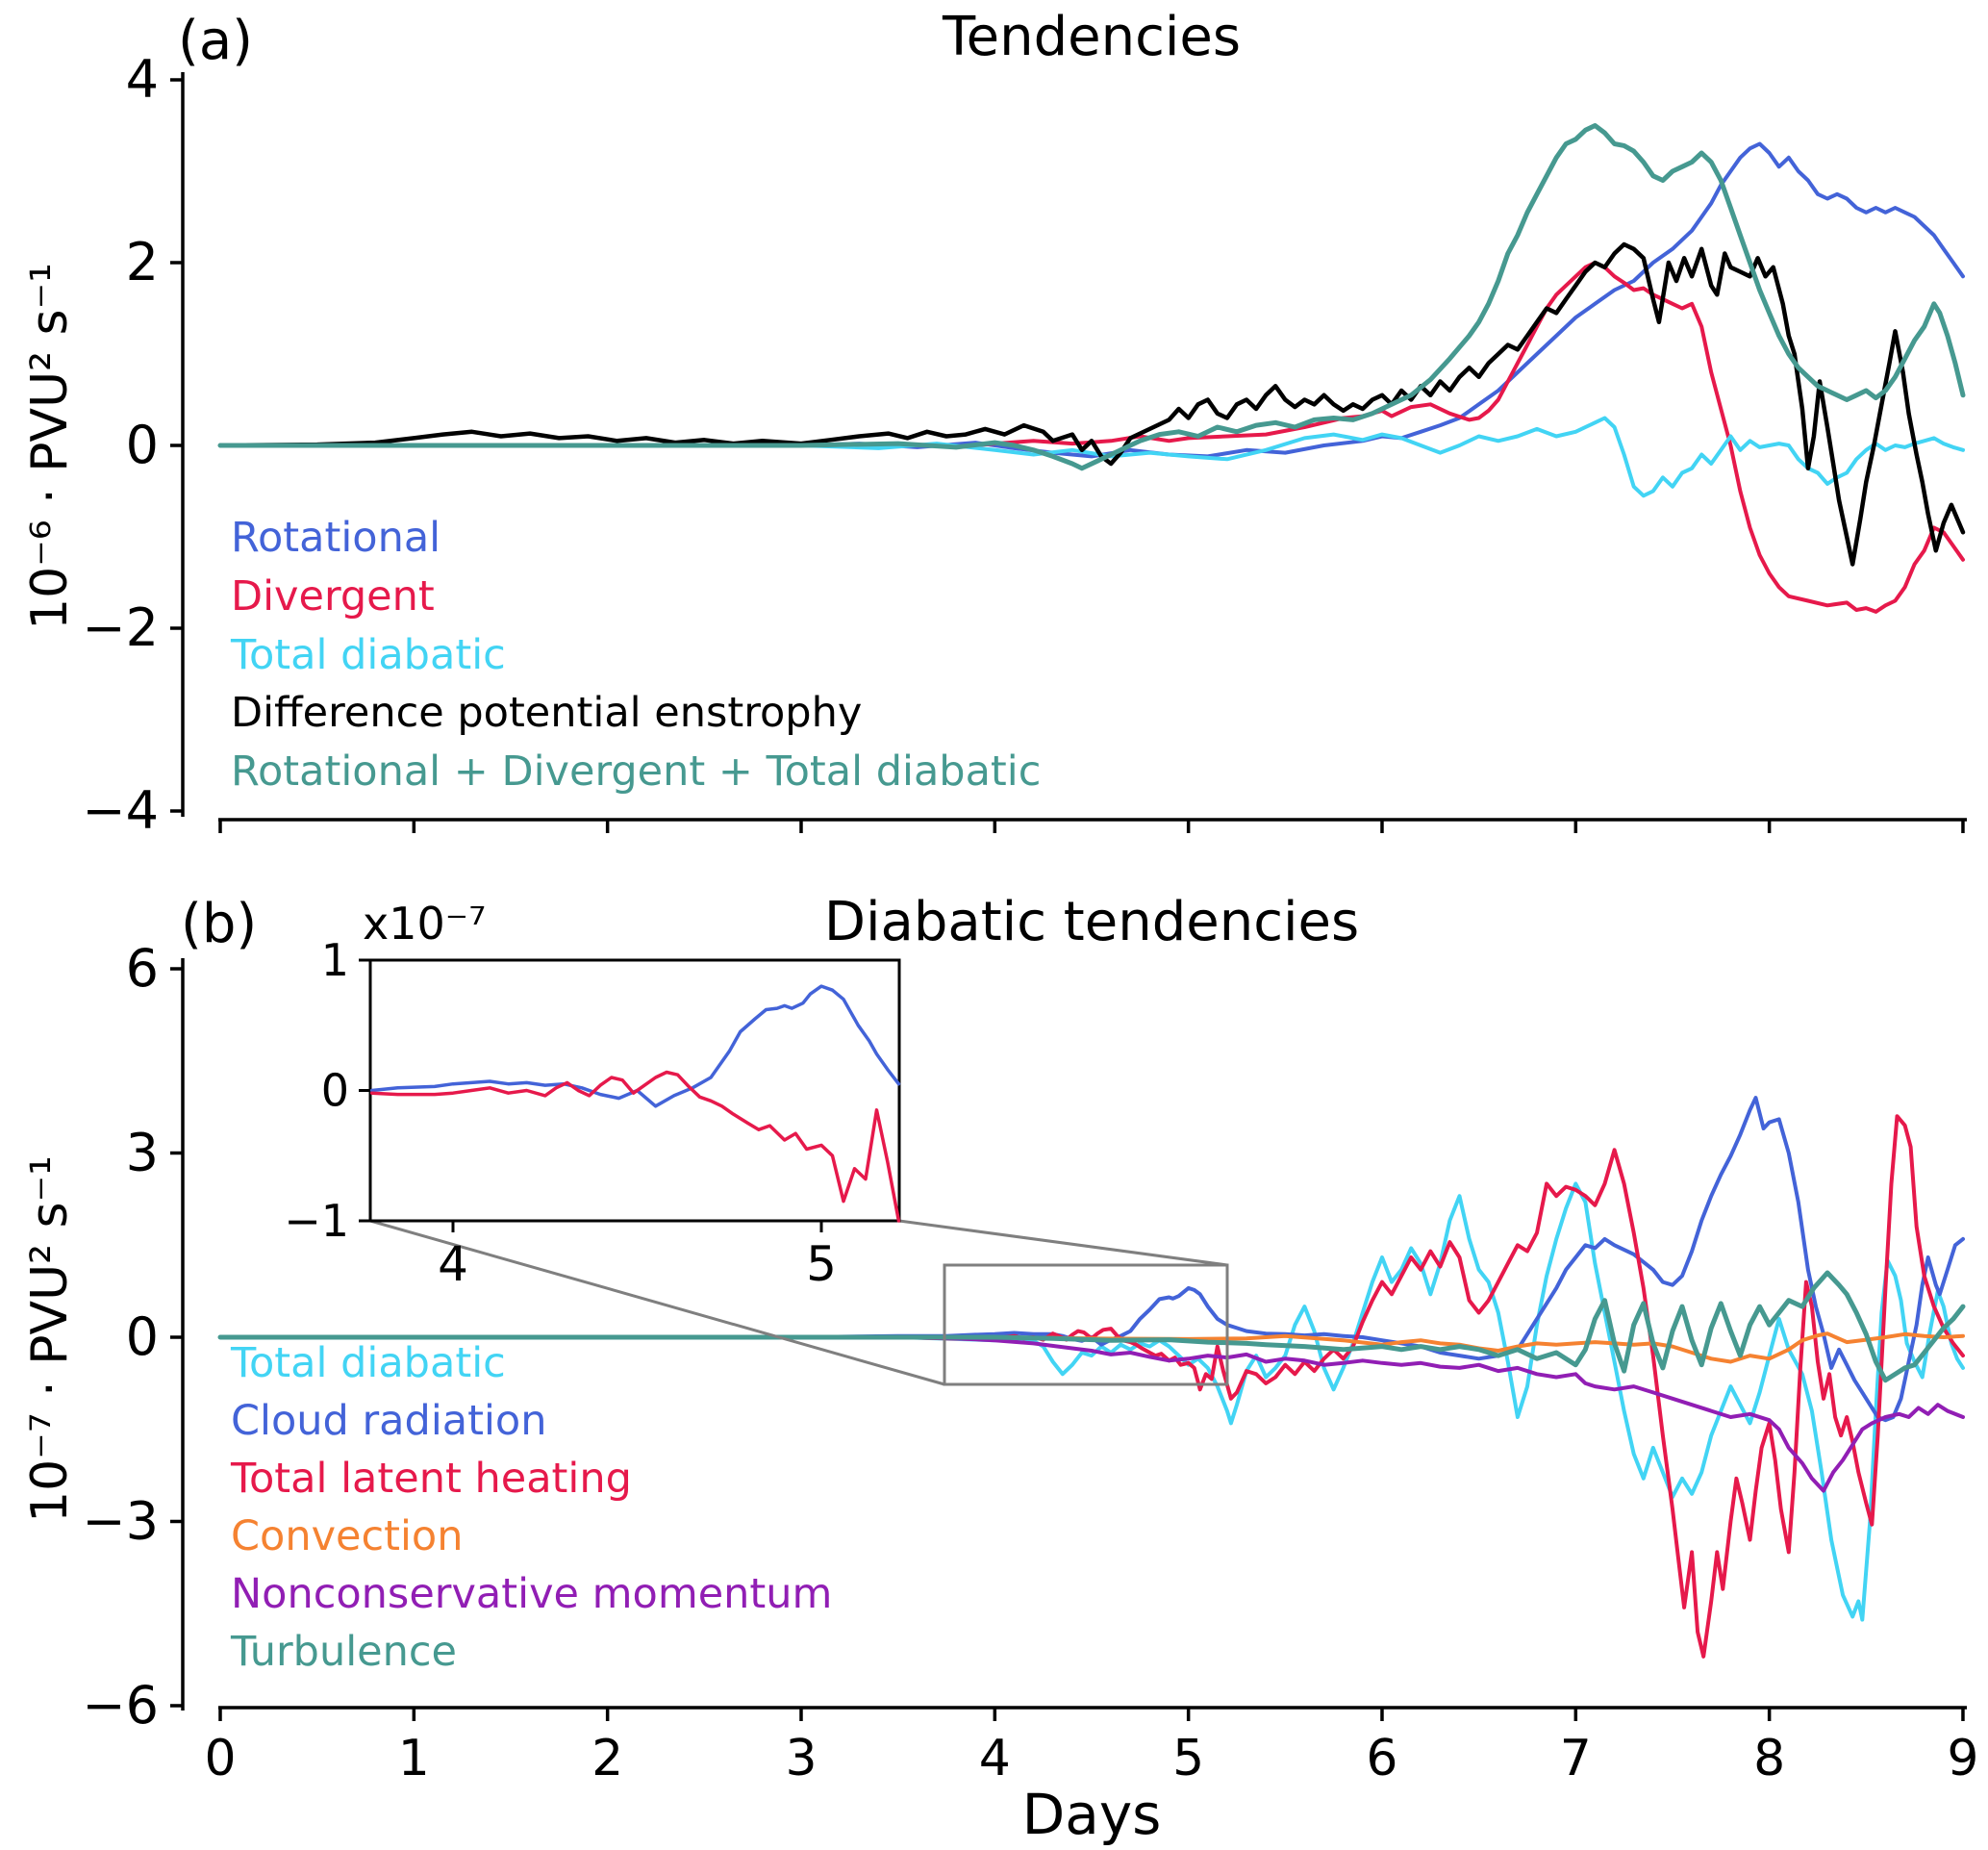 The height and width of the screenshot is (1850, 1988). I want to click on svg-text: −4, so click(120, 810).